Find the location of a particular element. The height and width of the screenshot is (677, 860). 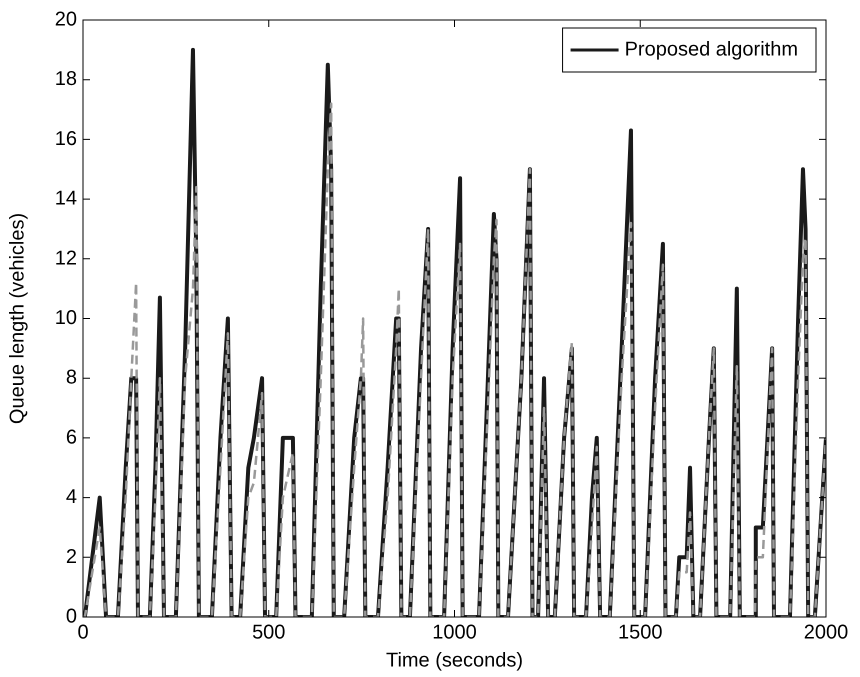

y-tick-label: 12 is located at coordinates (65, 258).